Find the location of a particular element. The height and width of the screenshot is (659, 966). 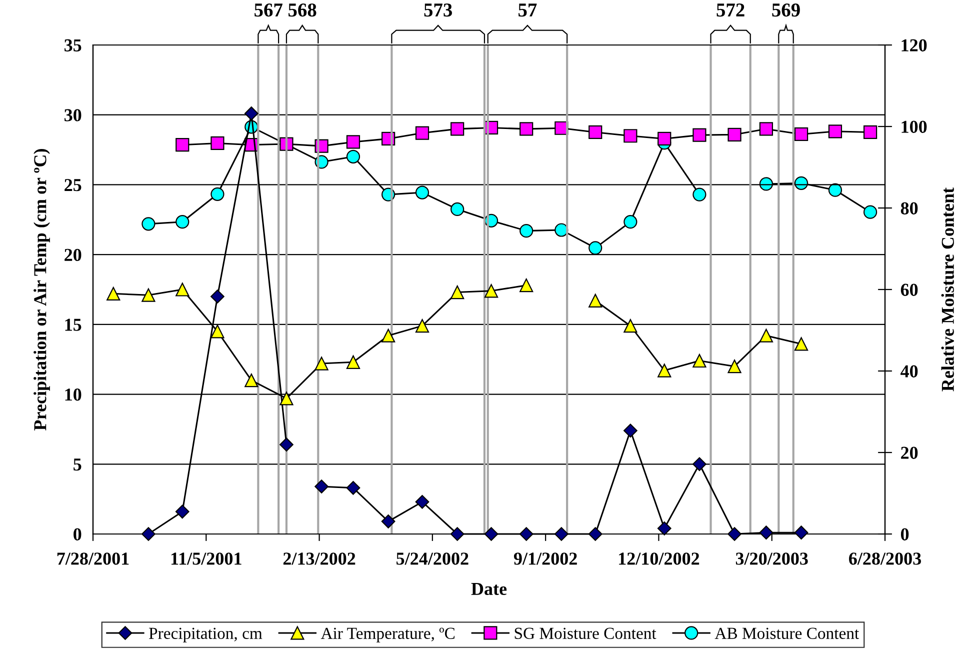

ref-line-label: 568 is located at coordinates (302, 10).